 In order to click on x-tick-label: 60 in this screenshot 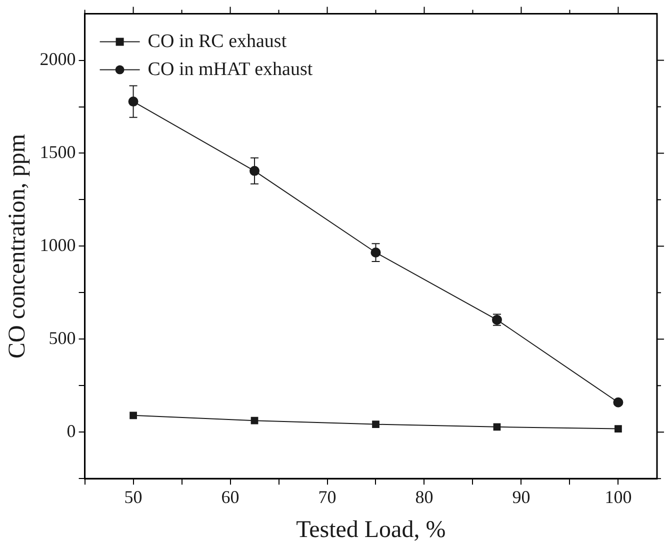, I will do `click(230, 497)`.